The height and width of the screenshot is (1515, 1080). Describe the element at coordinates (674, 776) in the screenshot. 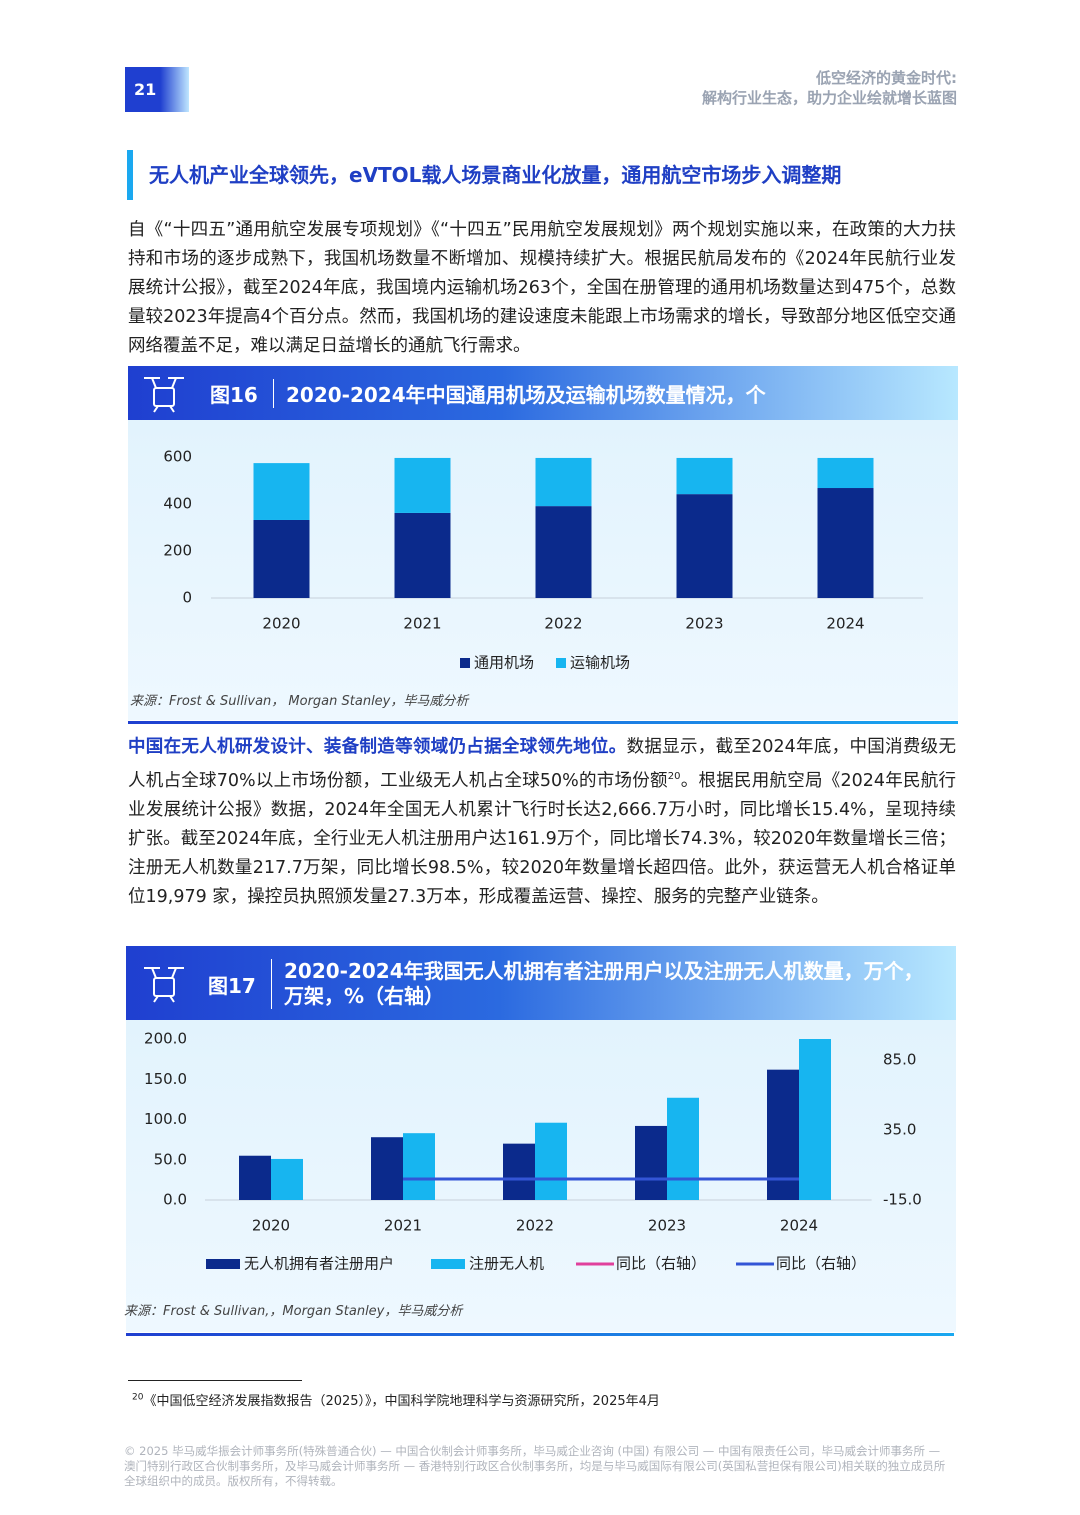

I see `note-ref: 20` at that location.